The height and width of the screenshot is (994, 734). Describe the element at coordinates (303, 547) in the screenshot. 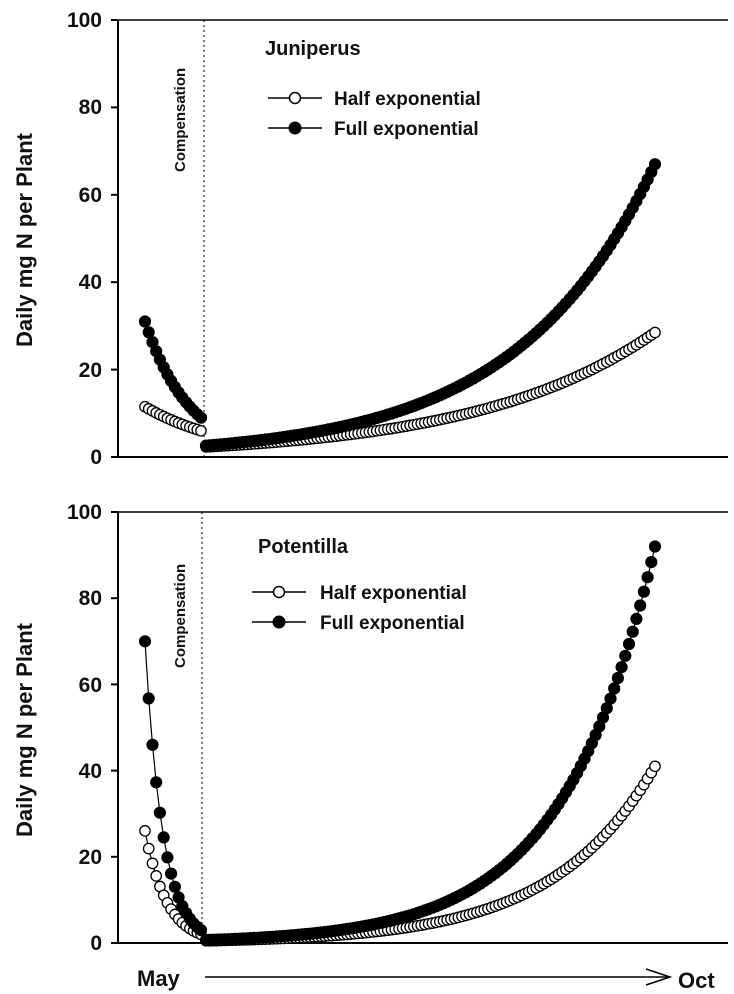

I see `panel-title: Potentilla` at that location.